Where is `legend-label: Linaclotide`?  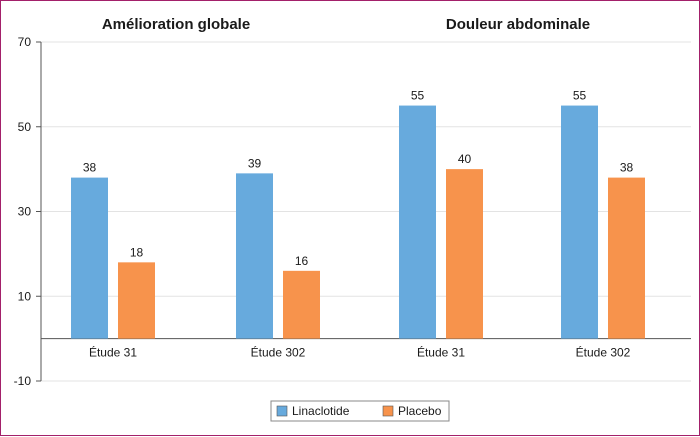
legend-label: Linaclotide is located at coordinates (321, 411).